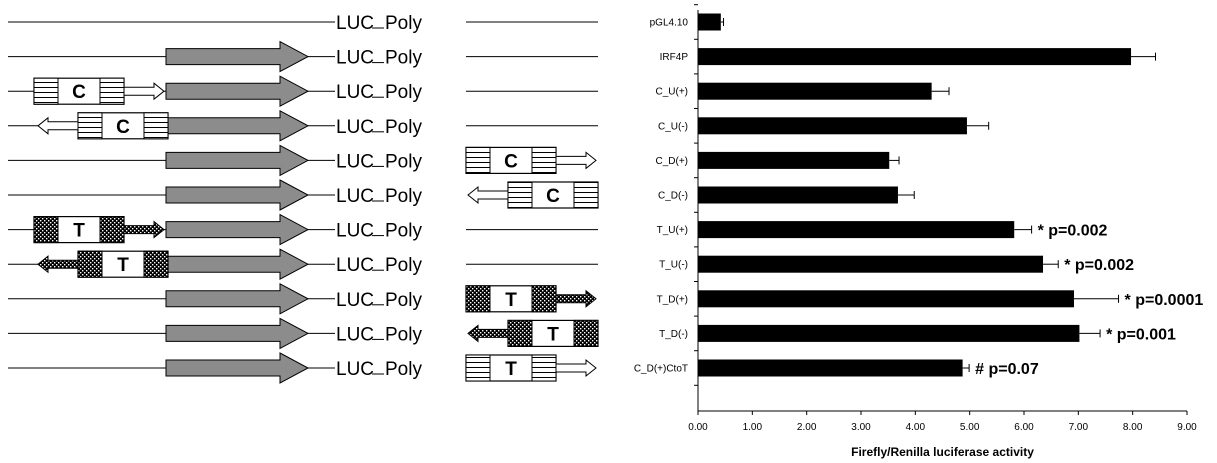 The image size is (1217, 463). What do you see at coordinates (1073, 231) in the screenshot?
I see `significance-annotation: * p=0.002` at bounding box center [1073, 231].